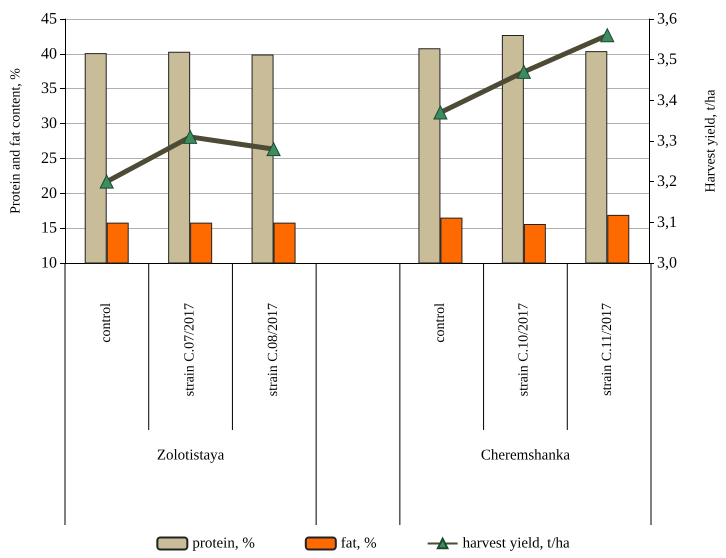  What do you see at coordinates (274, 349) in the screenshot?
I see `x-tick-label: strain C.08/2017` at bounding box center [274, 349].